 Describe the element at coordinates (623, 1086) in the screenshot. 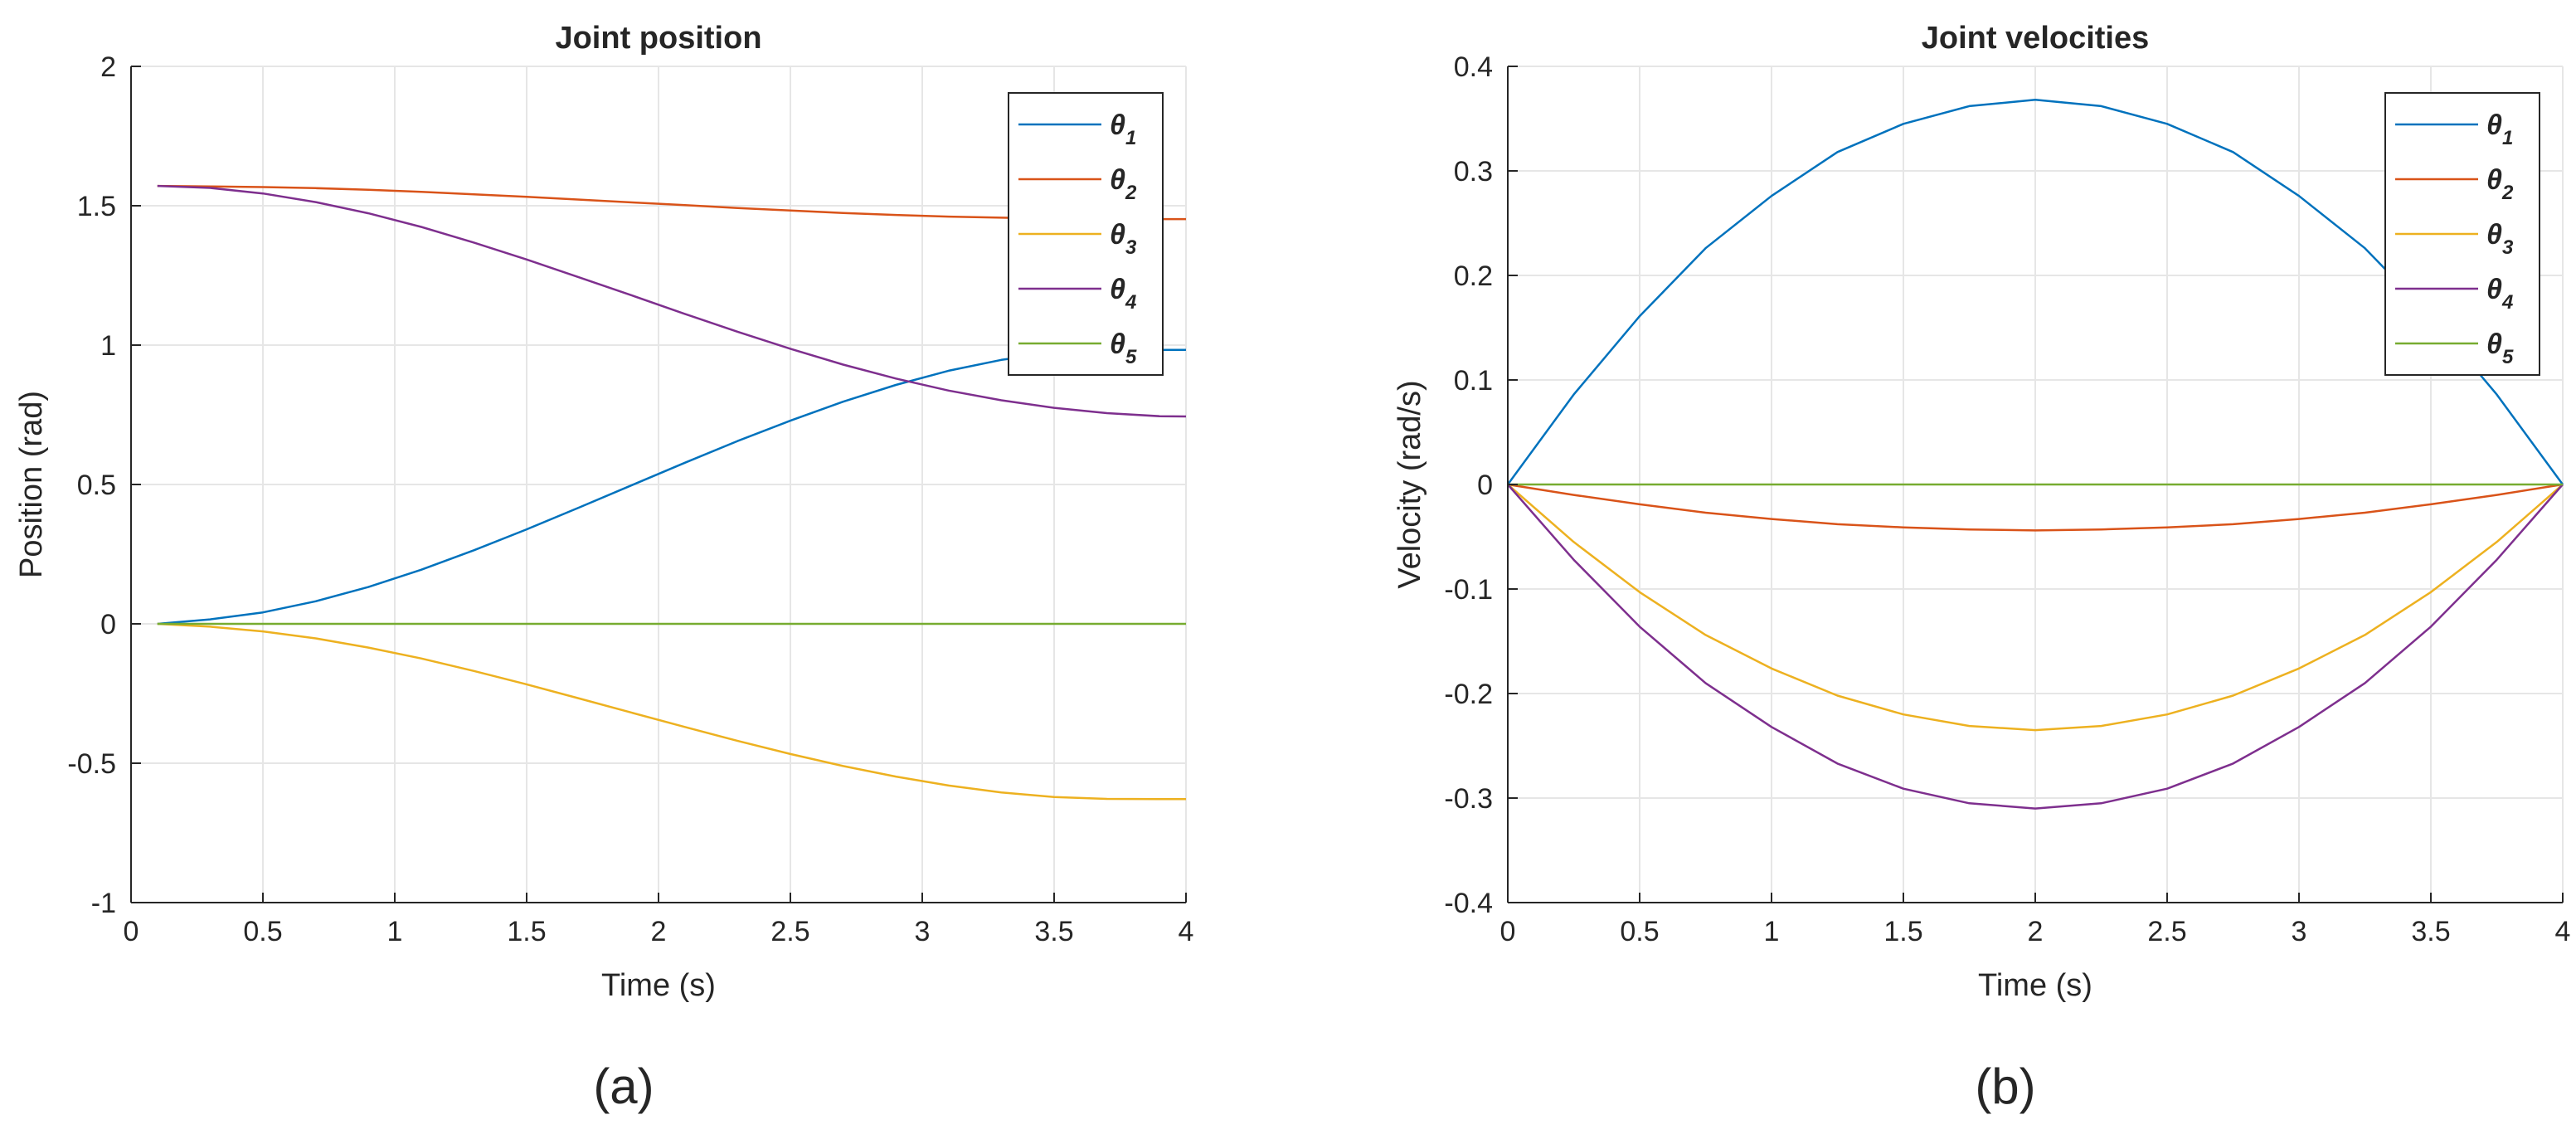

I see `panel-label: (a)` at that location.